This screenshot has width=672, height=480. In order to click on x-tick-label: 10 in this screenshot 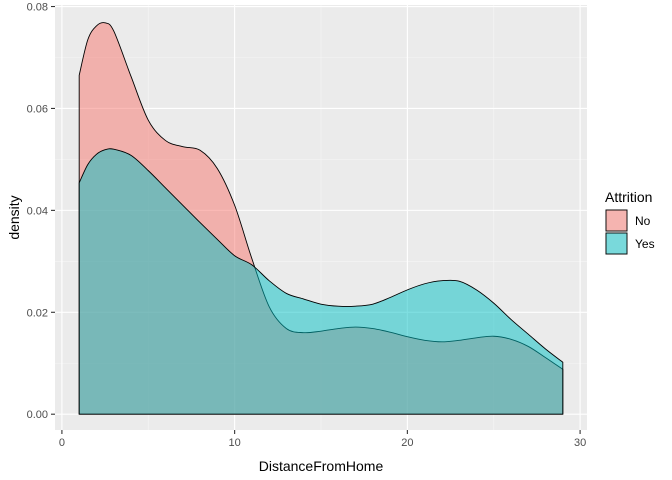, I will do `click(235, 443)`.